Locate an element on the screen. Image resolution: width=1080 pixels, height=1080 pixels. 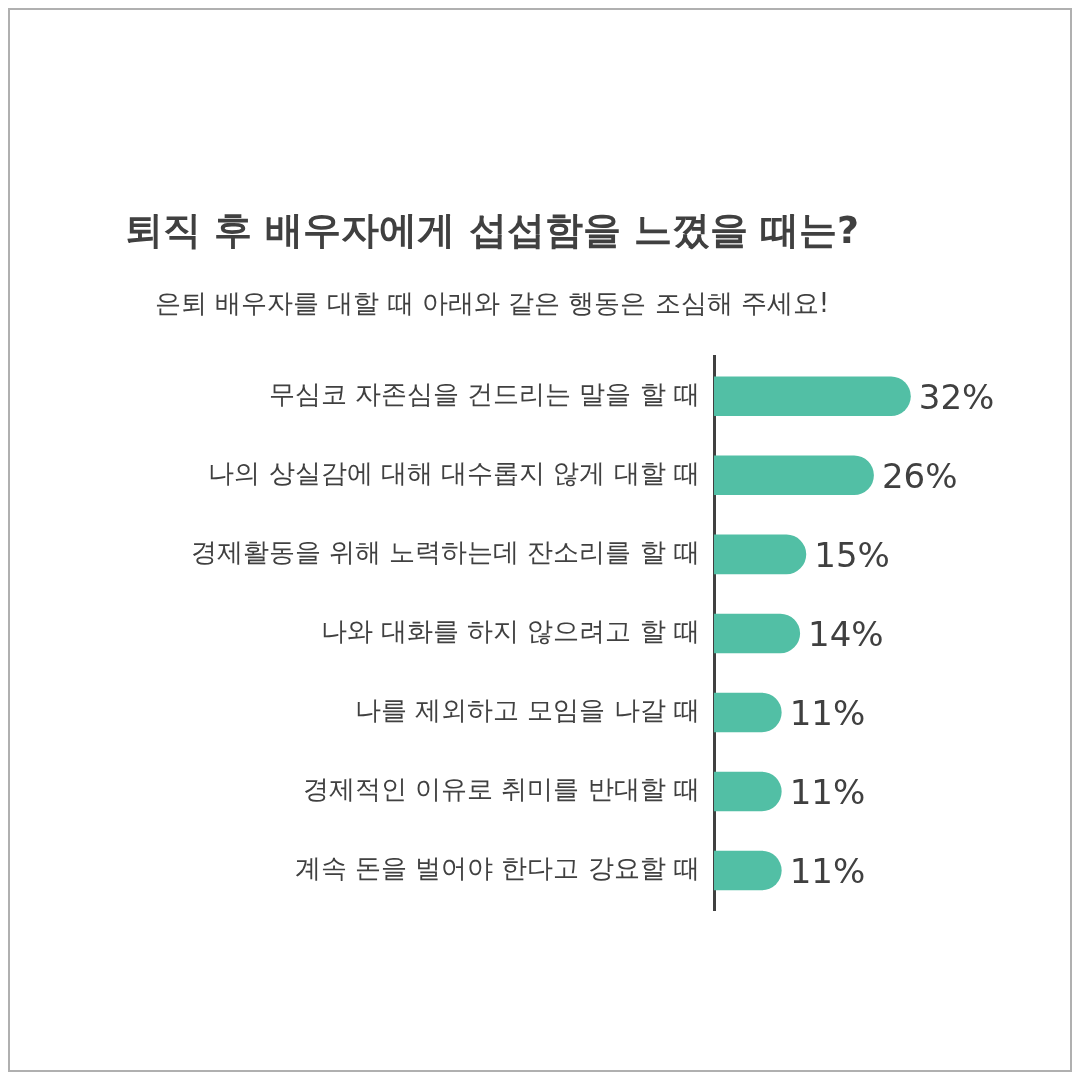
chart-title: 퇴직 후 배우자에게 섭섭함을 느꼈을 때는? is located at coordinates (492, 229).